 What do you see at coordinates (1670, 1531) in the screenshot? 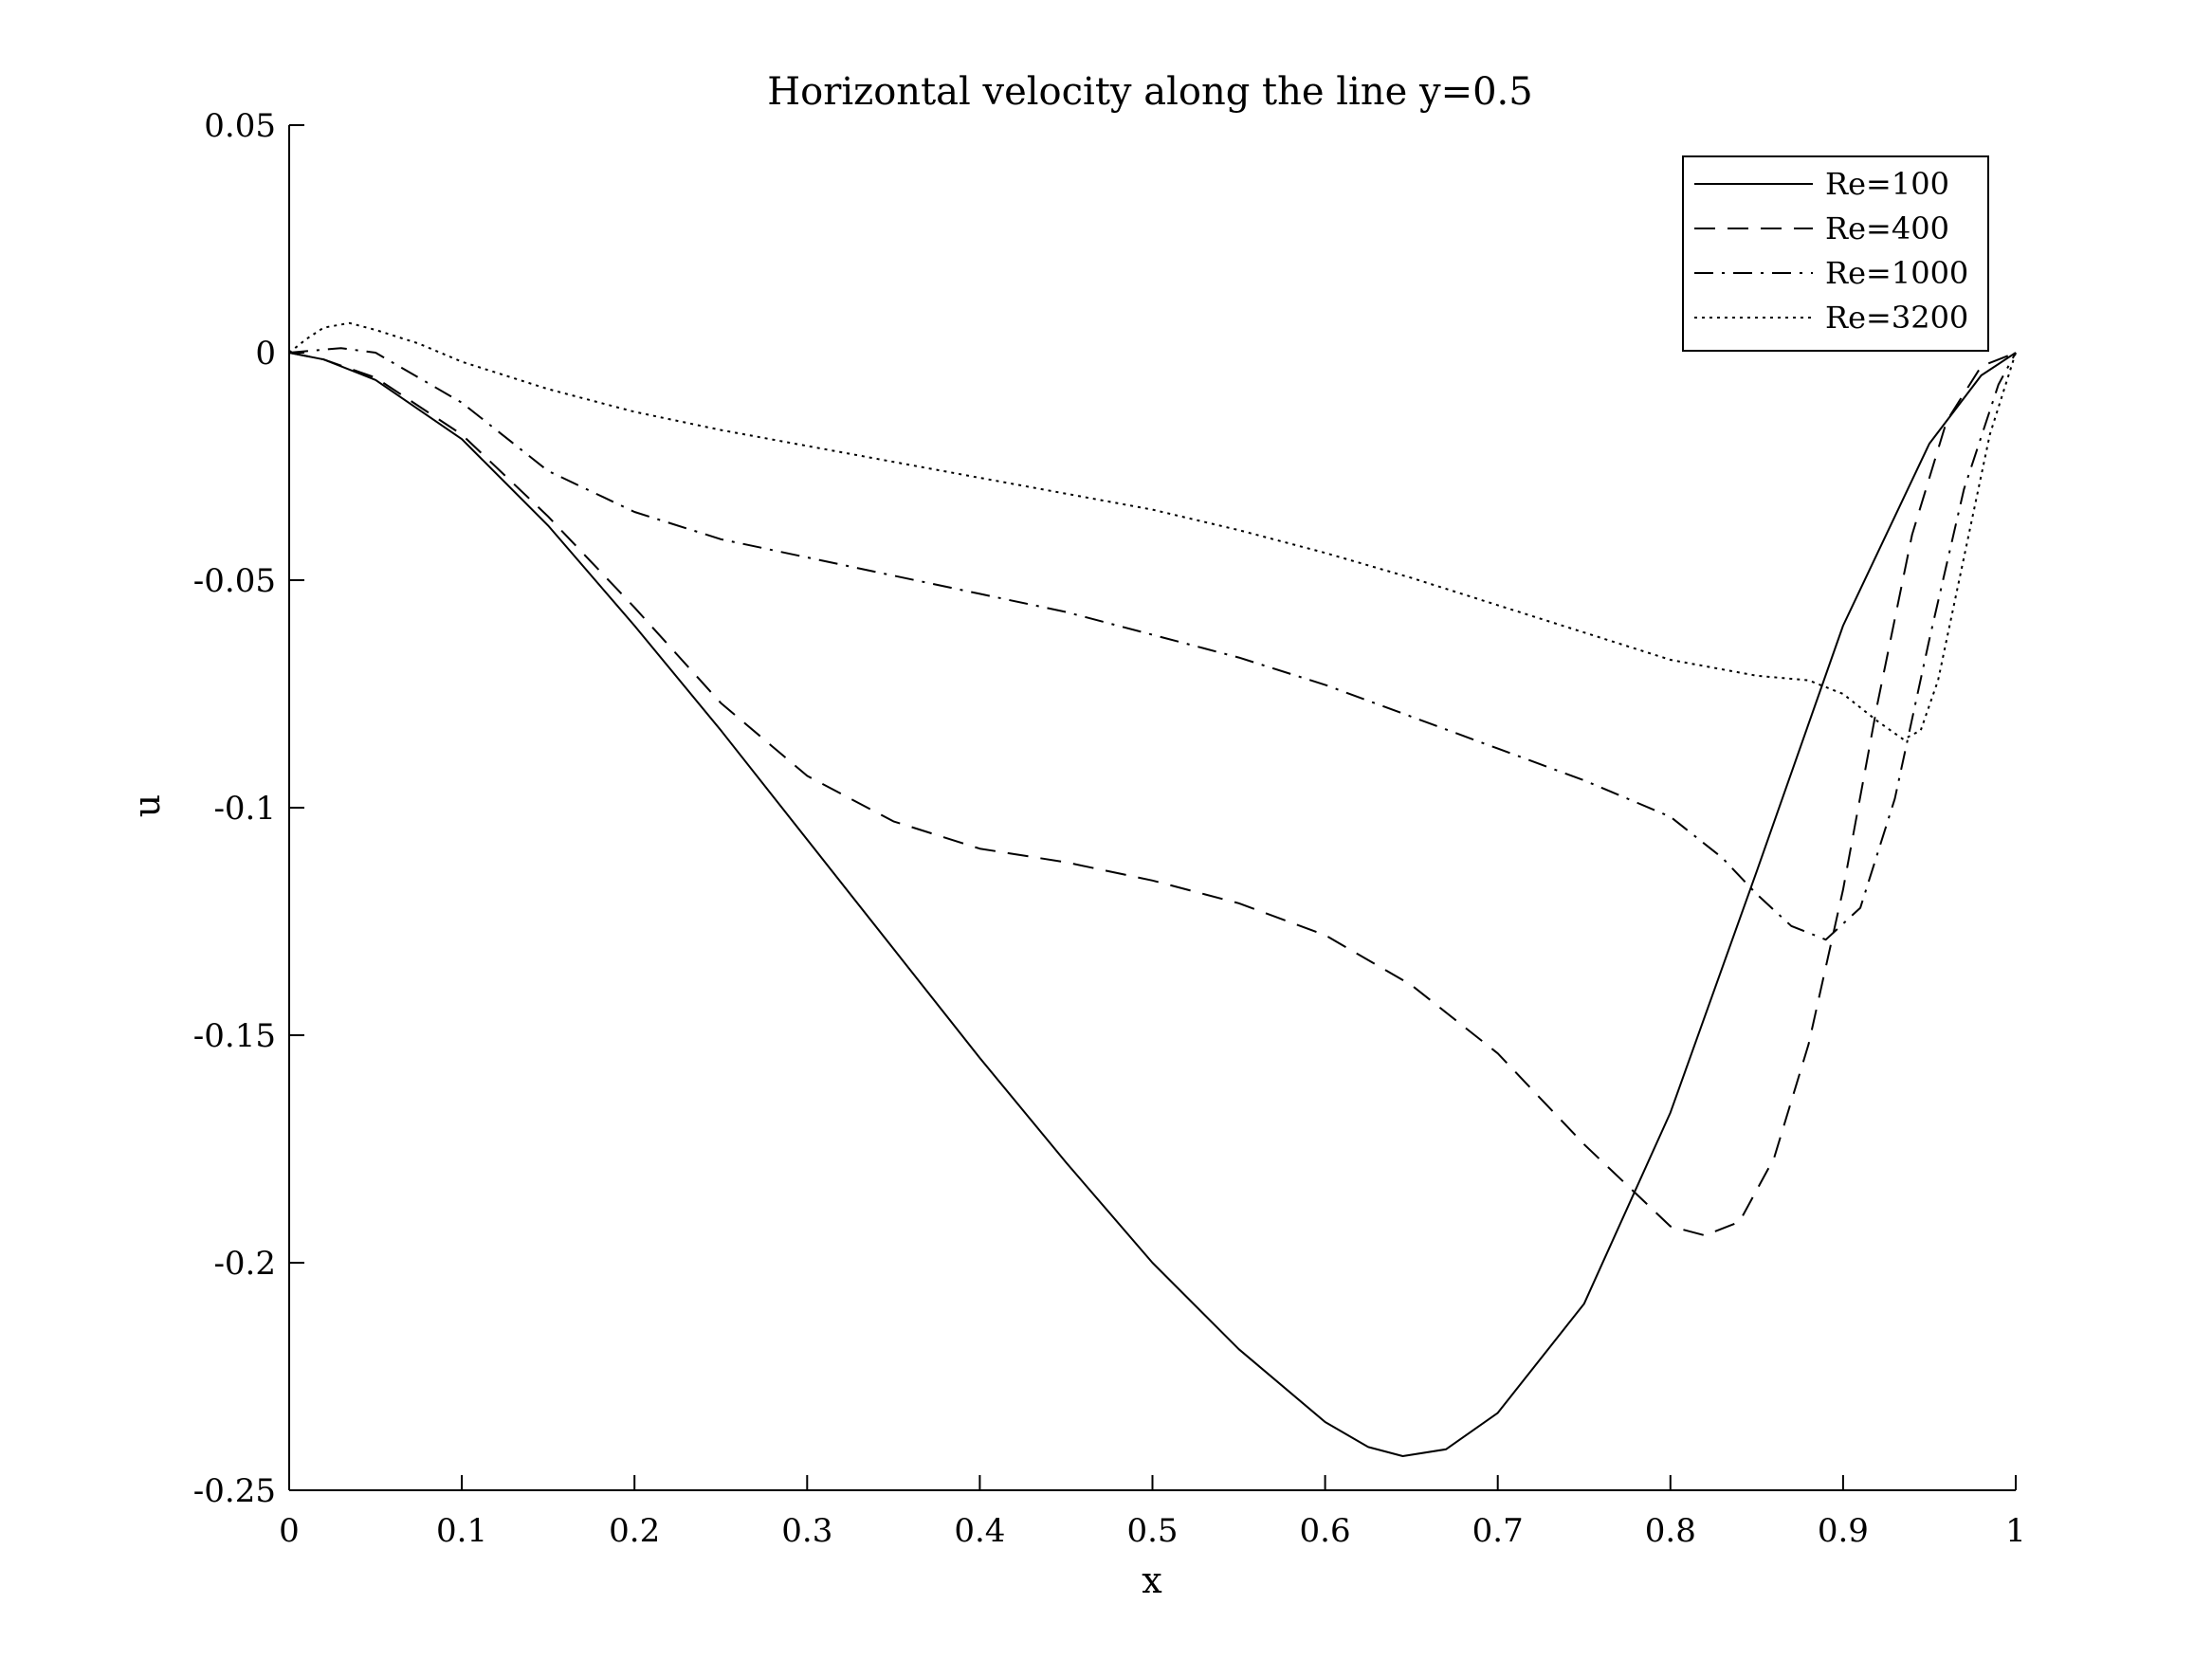
I see `x-tick-label: 0.8` at bounding box center [1670, 1531].